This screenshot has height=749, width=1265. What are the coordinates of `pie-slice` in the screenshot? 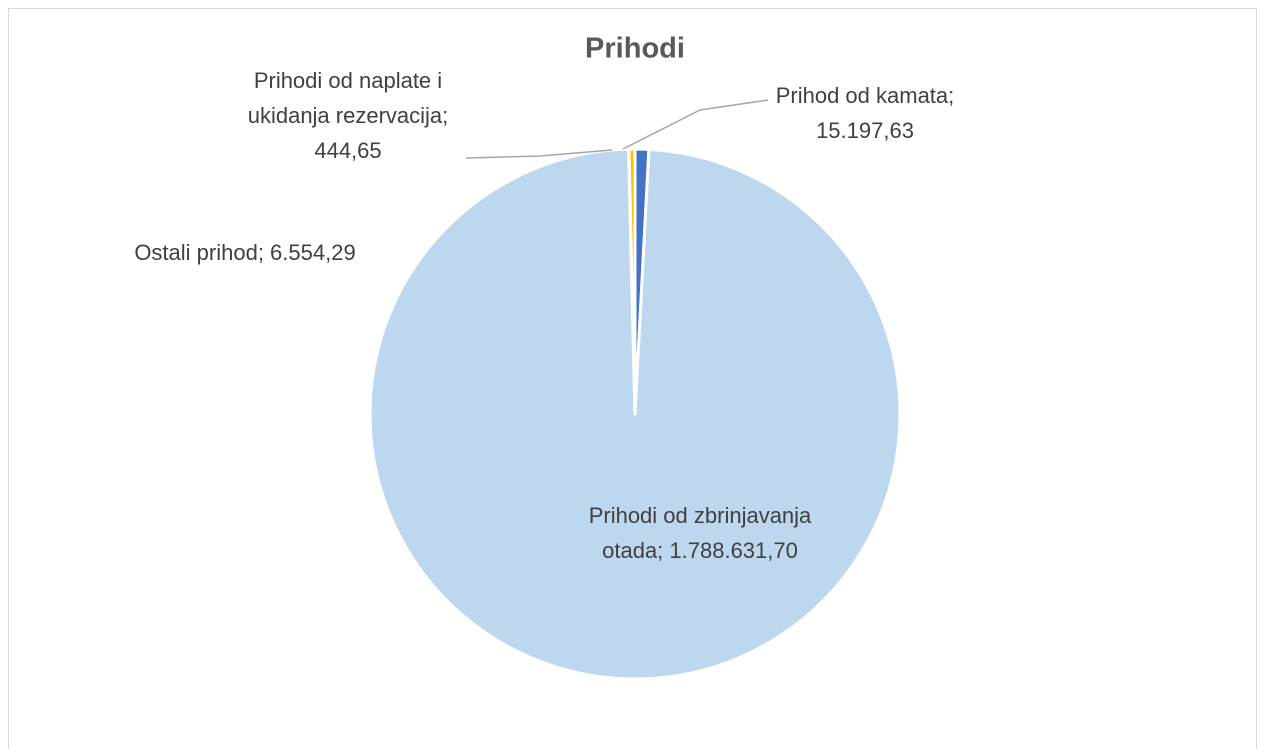 It's located at (632, 281).